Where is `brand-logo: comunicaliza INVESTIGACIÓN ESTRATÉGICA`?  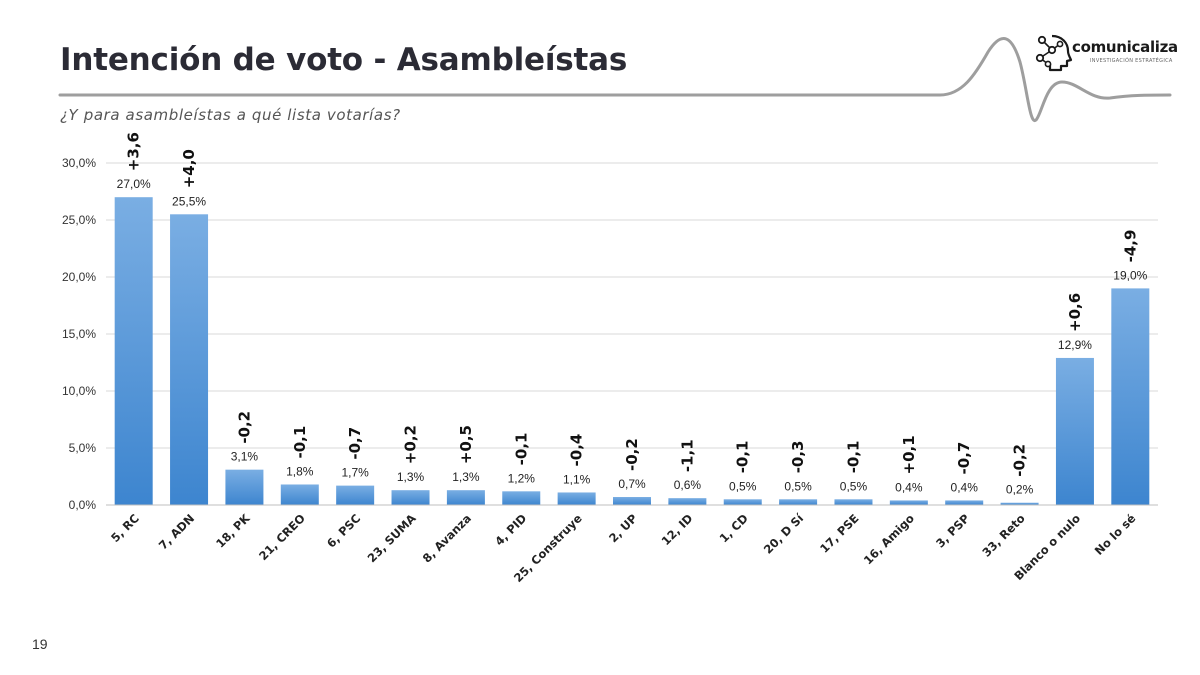 brand-logo: comunicaliza INVESTIGACIÓN ESTRATÉGICA is located at coordinates (1106, 52).